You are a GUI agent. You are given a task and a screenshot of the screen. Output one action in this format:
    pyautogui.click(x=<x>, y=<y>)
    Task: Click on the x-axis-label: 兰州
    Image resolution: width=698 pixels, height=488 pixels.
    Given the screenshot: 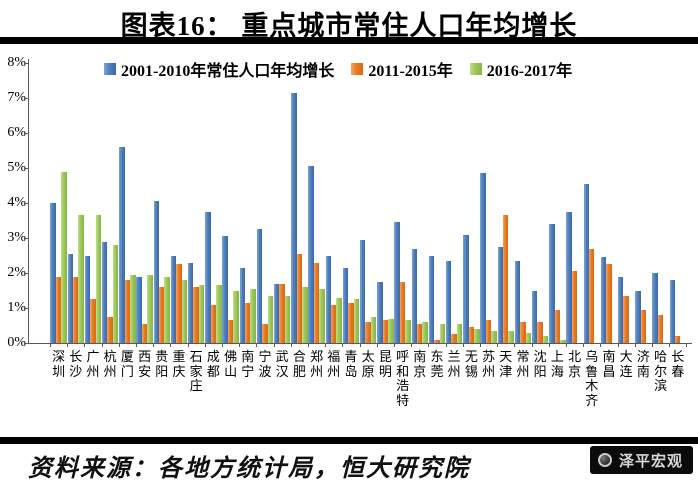 What is the action you would take?
    pyautogui.click(x=454, y=364)
    